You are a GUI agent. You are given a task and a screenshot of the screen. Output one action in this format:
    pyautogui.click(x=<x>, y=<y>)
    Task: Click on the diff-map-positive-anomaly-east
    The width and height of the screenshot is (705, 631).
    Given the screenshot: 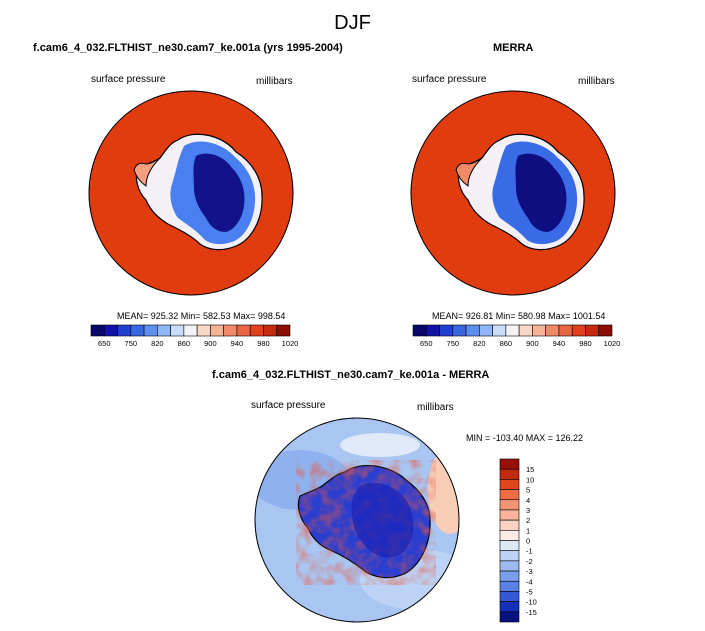 What is the action you would take?
    pyautogui.click(x=443, y=490)
    